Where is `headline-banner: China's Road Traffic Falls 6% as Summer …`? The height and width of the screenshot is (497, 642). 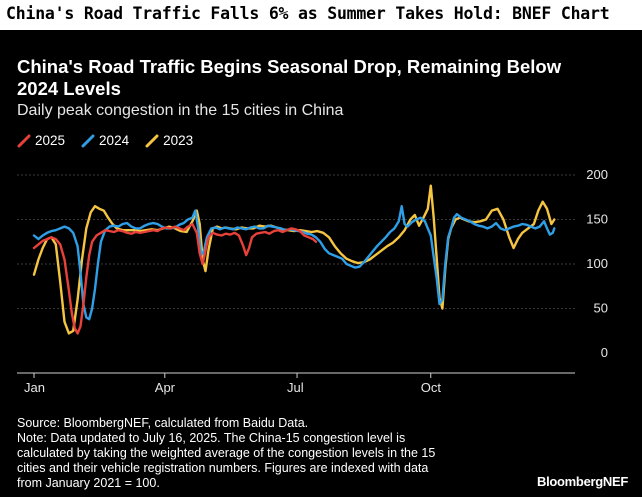
headline-banner: China's Road Traffic Falls 6% as Summer … is located at coordinates (321, 15).